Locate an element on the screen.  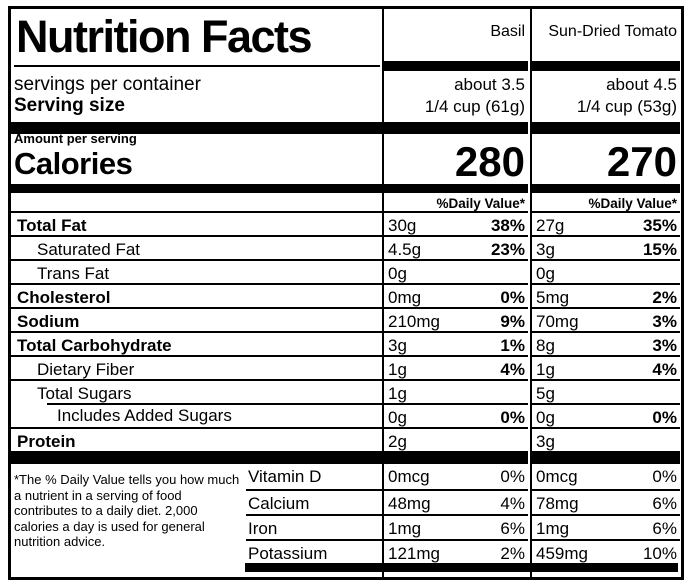
vitamin-amount: 121mg is located at coordinates (414, 553).